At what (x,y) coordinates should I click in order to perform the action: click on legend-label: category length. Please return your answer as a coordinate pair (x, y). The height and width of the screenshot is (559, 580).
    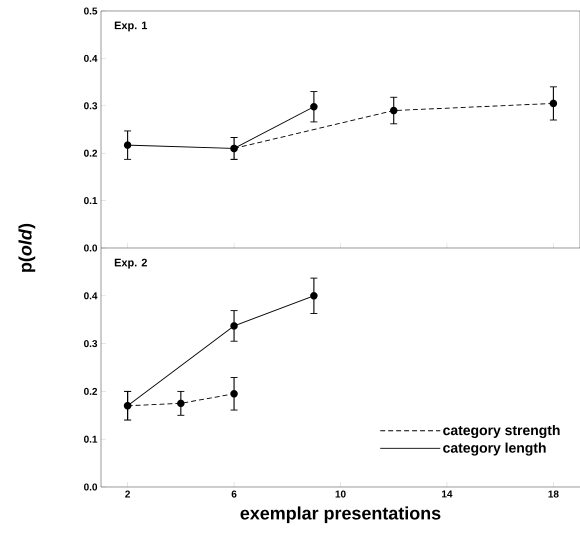
    Looking at the image, I should click on (494, 449).